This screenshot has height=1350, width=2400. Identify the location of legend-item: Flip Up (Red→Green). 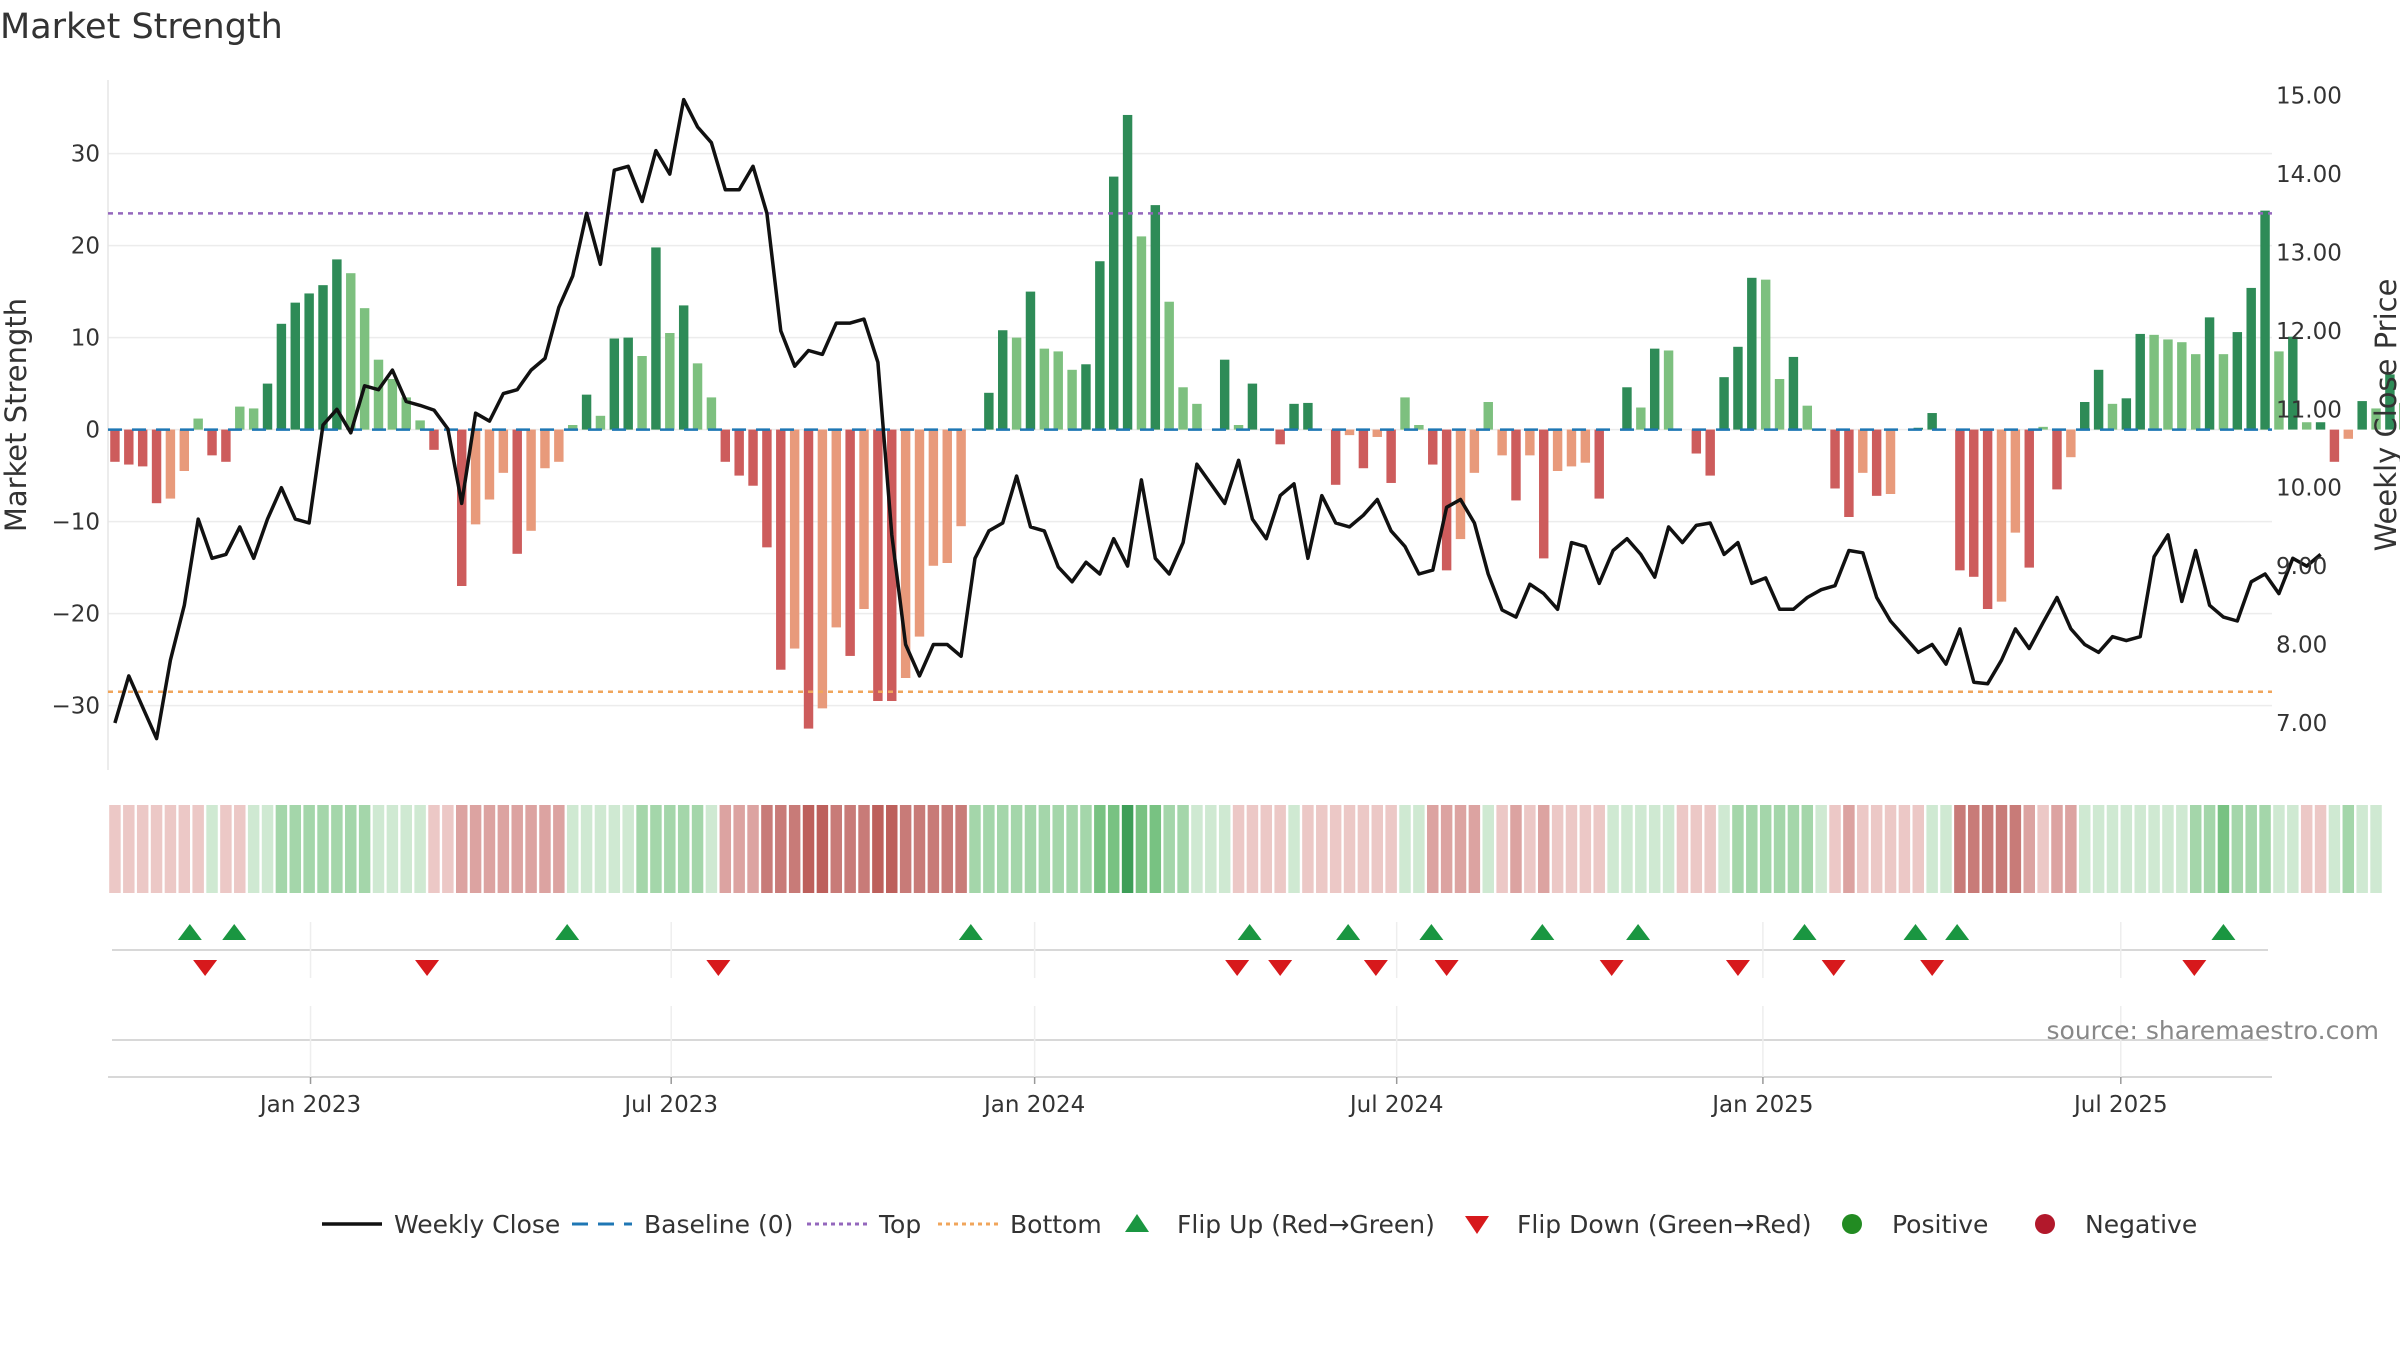
(1280, 1224).